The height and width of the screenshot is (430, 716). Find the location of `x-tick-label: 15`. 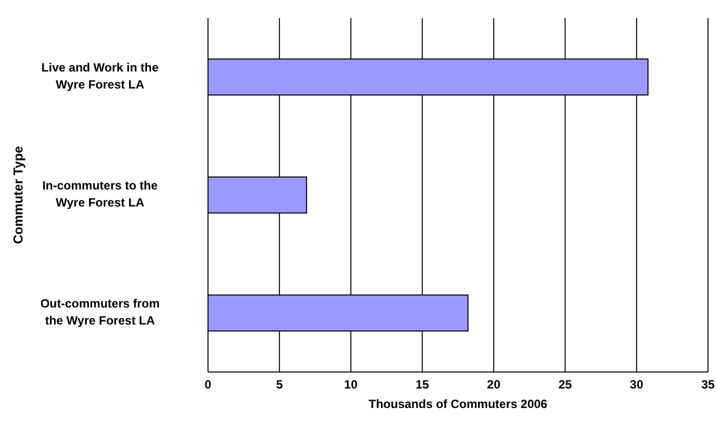

x-tick-label: 15 is located at coordinates (423, 385).